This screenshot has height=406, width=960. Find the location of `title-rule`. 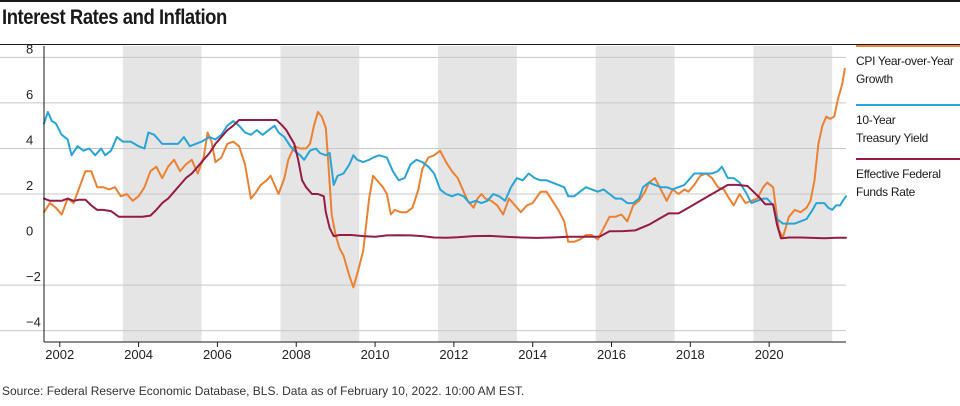

title-rule is located at coordinates (480, 44).